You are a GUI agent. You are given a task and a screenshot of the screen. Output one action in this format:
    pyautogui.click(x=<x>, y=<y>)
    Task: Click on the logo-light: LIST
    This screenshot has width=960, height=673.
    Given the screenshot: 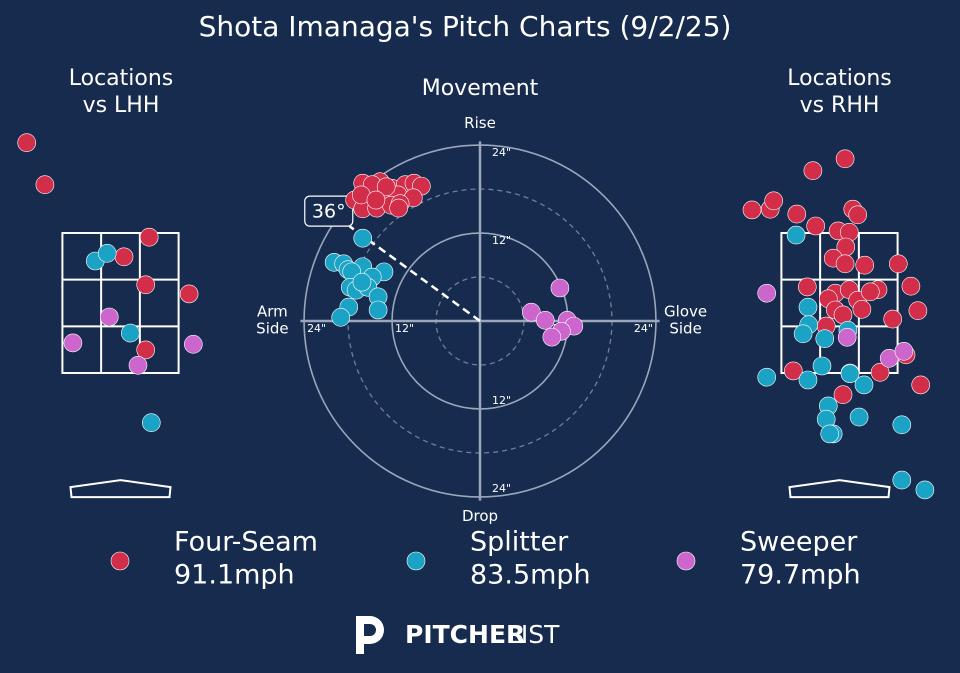 What is the action you would take?
    pyautogui.click(x=533, y=634)
    